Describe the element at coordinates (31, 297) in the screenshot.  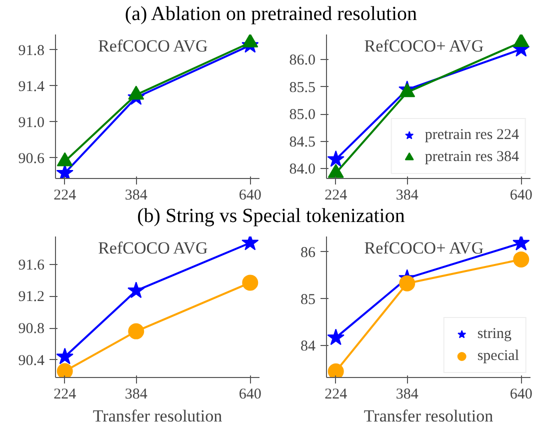
I see `y-tick-label: 91.2` at that location.